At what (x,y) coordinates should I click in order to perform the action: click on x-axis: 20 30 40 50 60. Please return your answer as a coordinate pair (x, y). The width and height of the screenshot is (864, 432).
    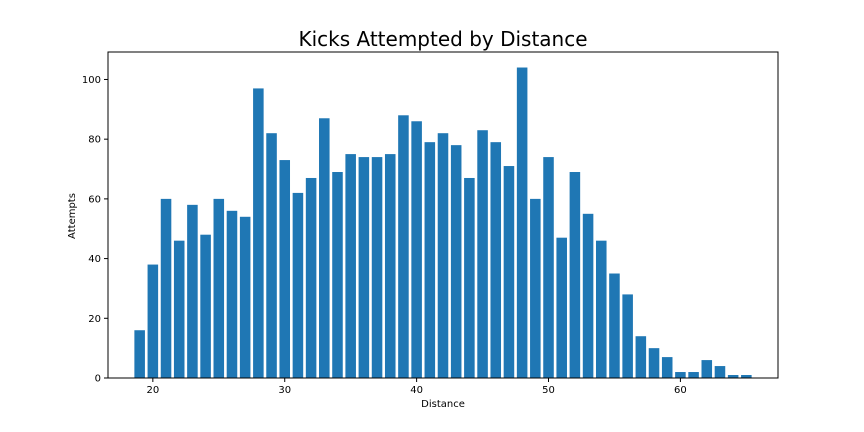
    Looking at the image, I should click on (416, 387).